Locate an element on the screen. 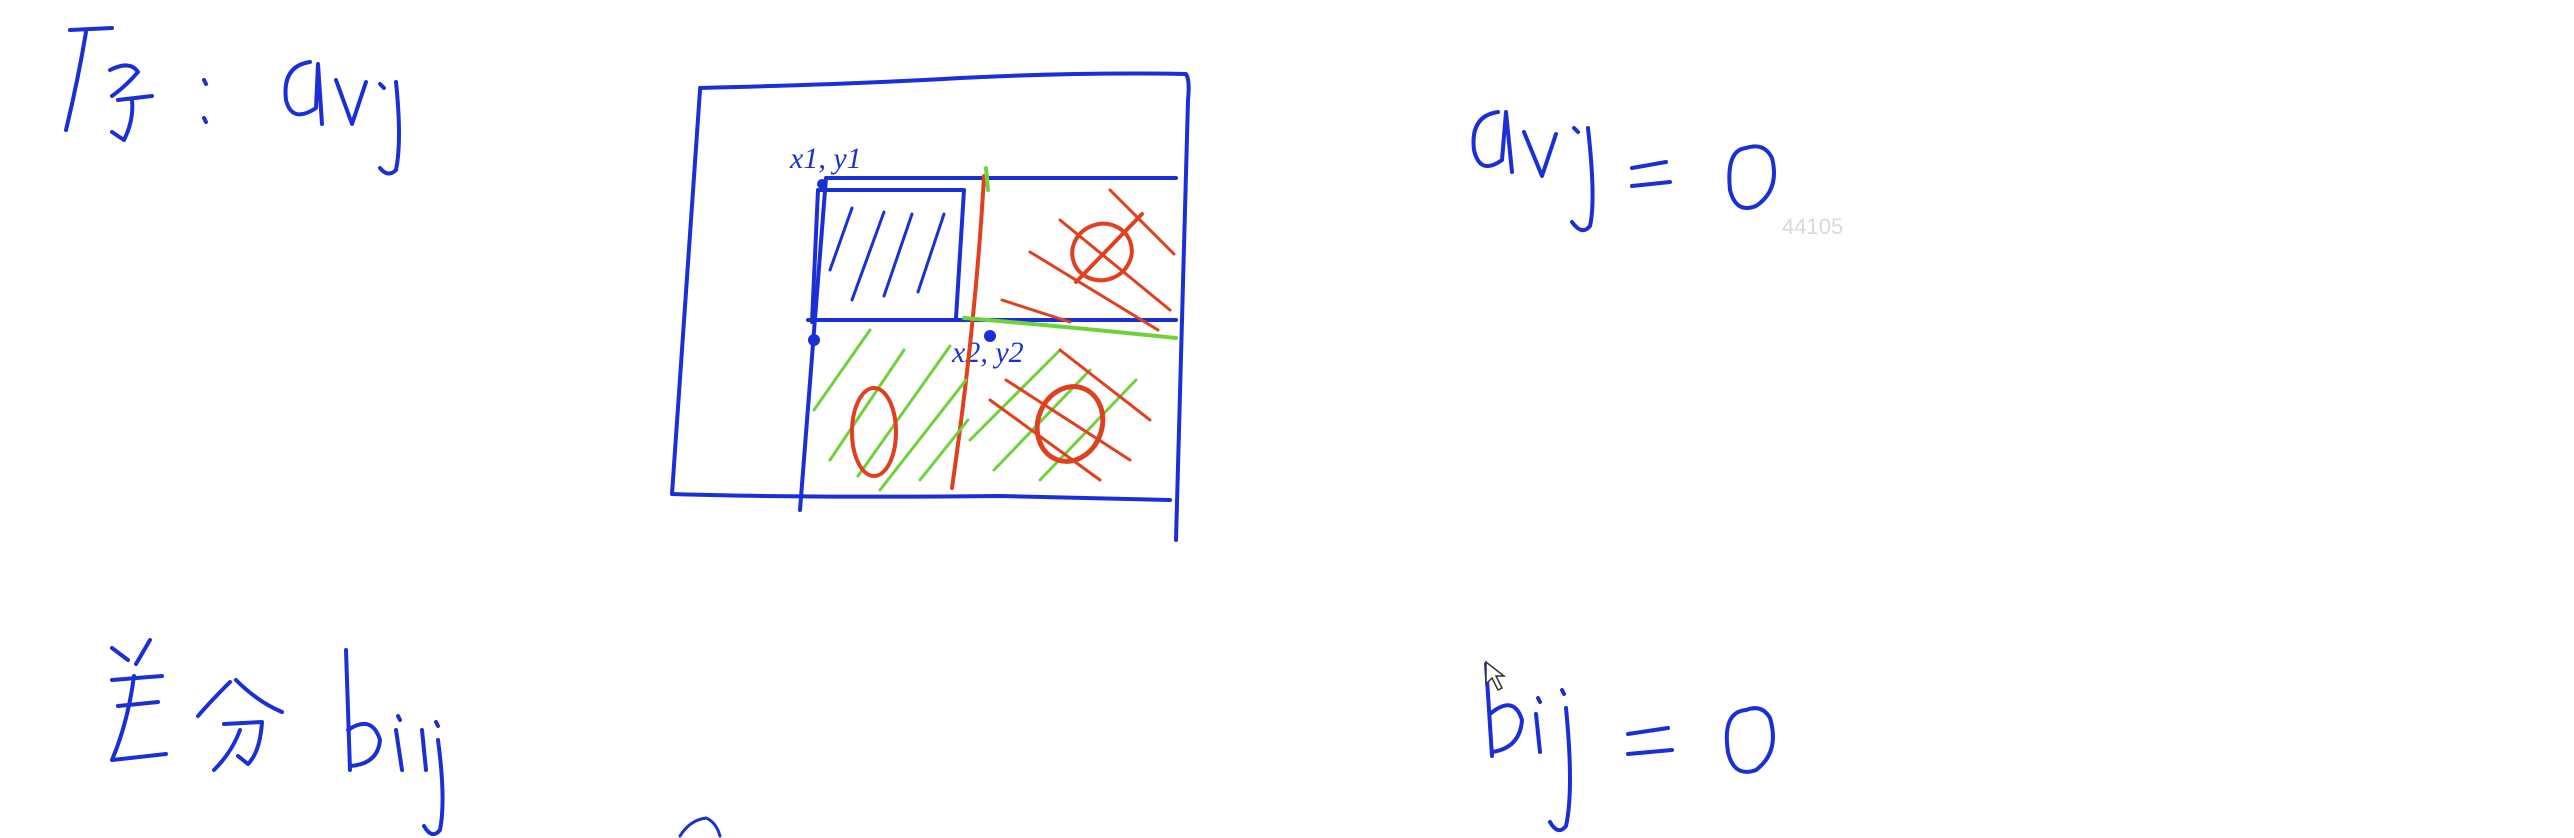 This screenshot has width=2574, height=838. green-horizontal-line is located at coordinates (1070, 328).